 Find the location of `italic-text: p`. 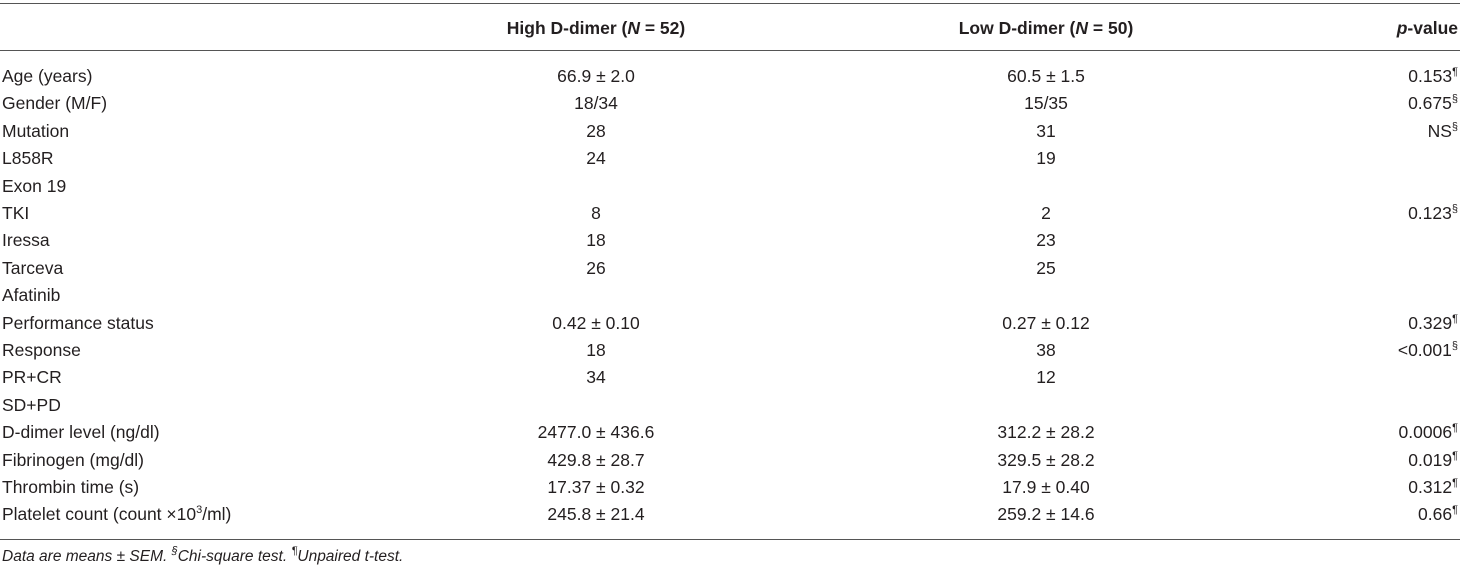

italic-text: p is located at coordinates (1402, 28).